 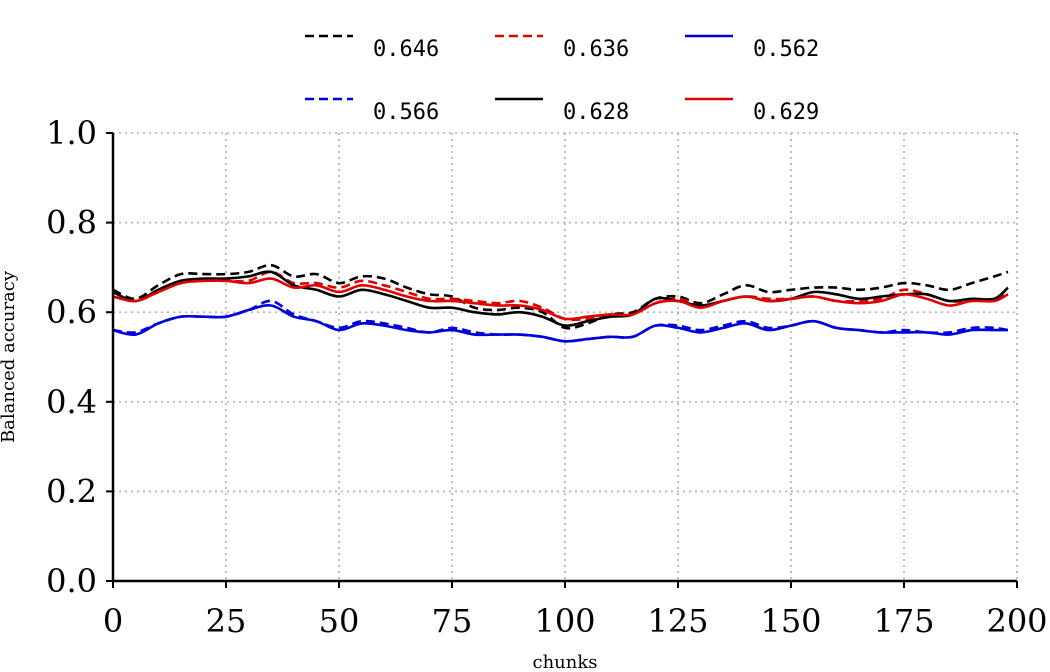 What do you see at coordinates (752, 111) in the screenshot?
I see `legend-item: 0.629` at bounding box center [752, 111].